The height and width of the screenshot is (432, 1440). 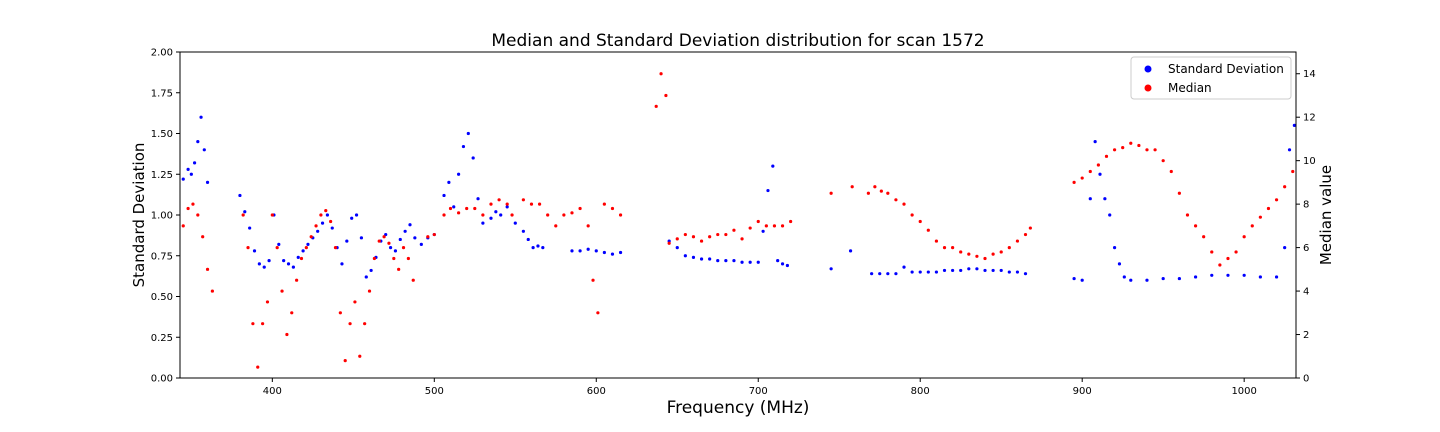 What do you see at coordinates (920, 391) in the screenshot?
I see `x-tick-label: 800` at bounding box center [920, 391].